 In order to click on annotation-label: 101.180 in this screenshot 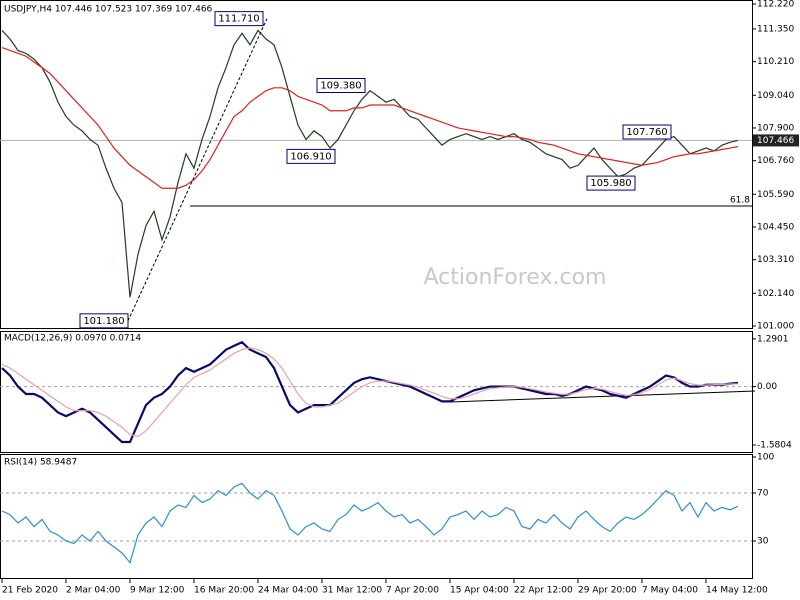, I will do `click(103, 321)`.